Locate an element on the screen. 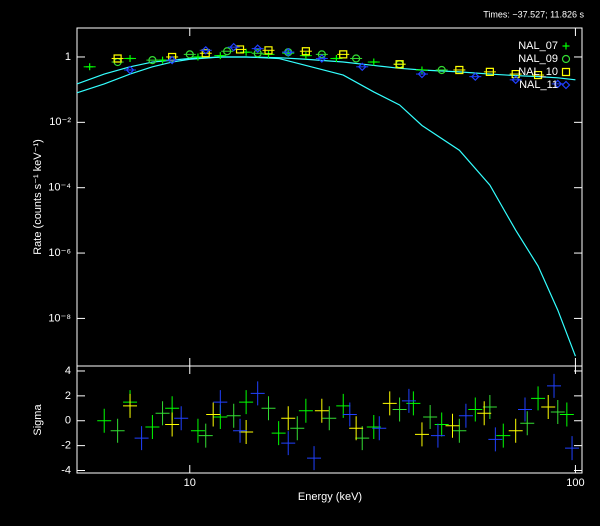 The width and height of the screenshot is (600, 526). legend-label: NAL_10 is located at coordinates (538, 72).